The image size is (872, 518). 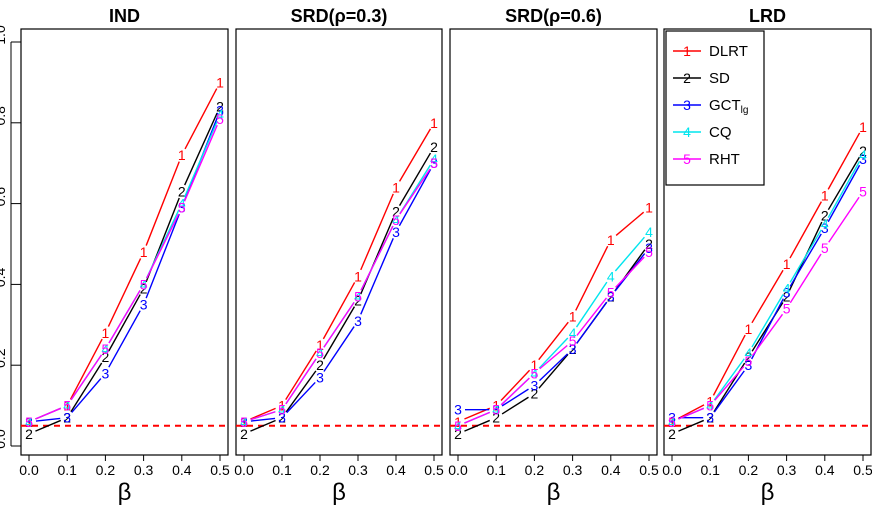 I want to click on legend-label-text: SD, so click(x=719, y=78).